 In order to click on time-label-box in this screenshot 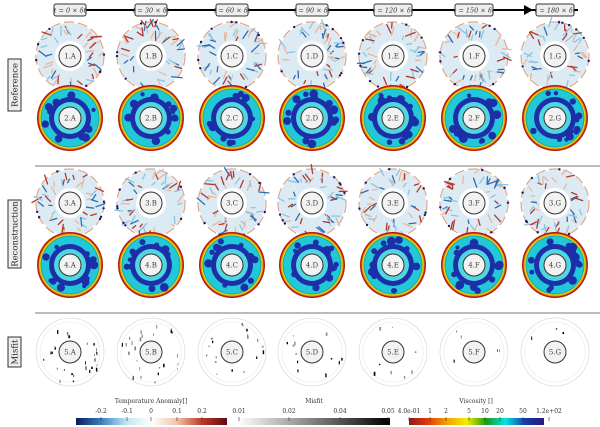, I will do `click(474, 10)`.